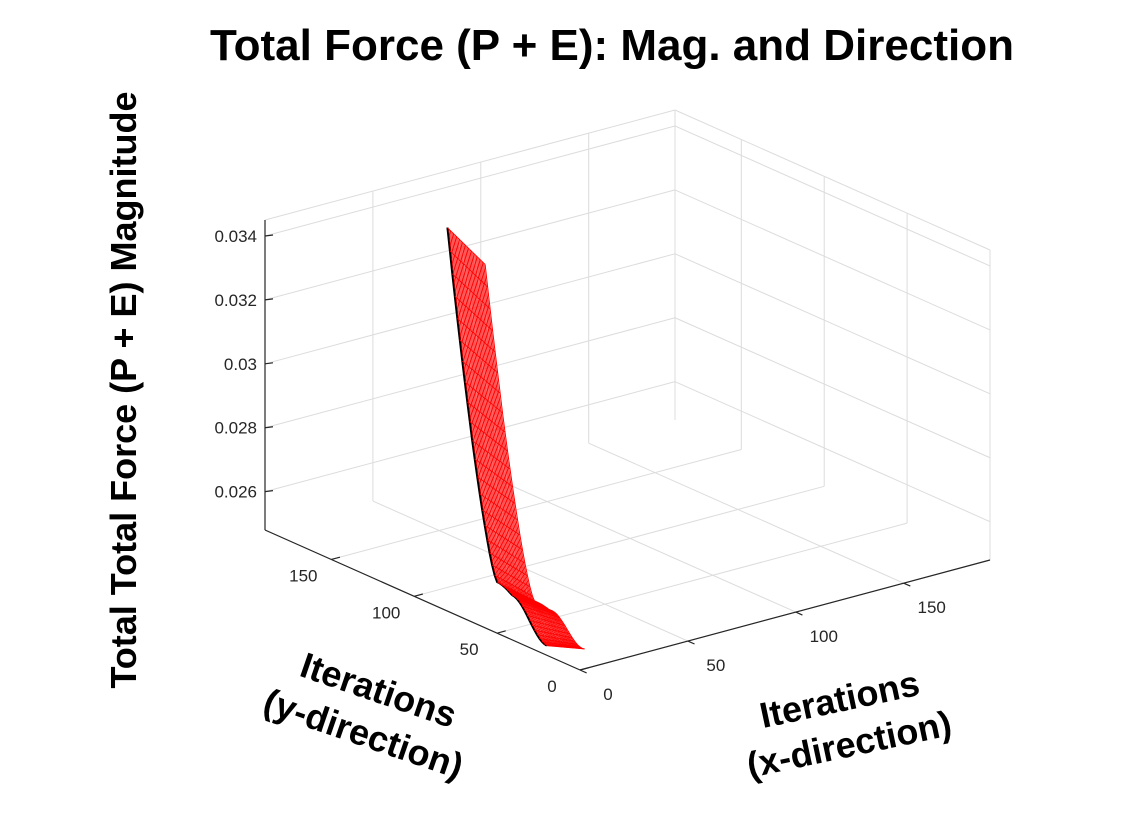  I want to click on x-axis-label: Iterations (x-direction), so click(849, 724).